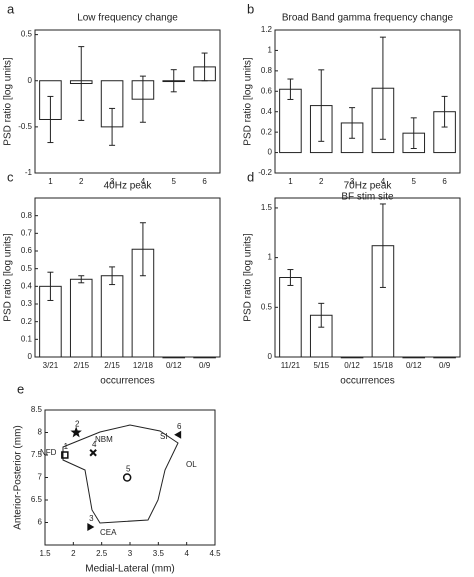  What do you see at coordinates (20, 388) in the screenshot?
I see `panel-letter: e` at bounding box center [20, 388].